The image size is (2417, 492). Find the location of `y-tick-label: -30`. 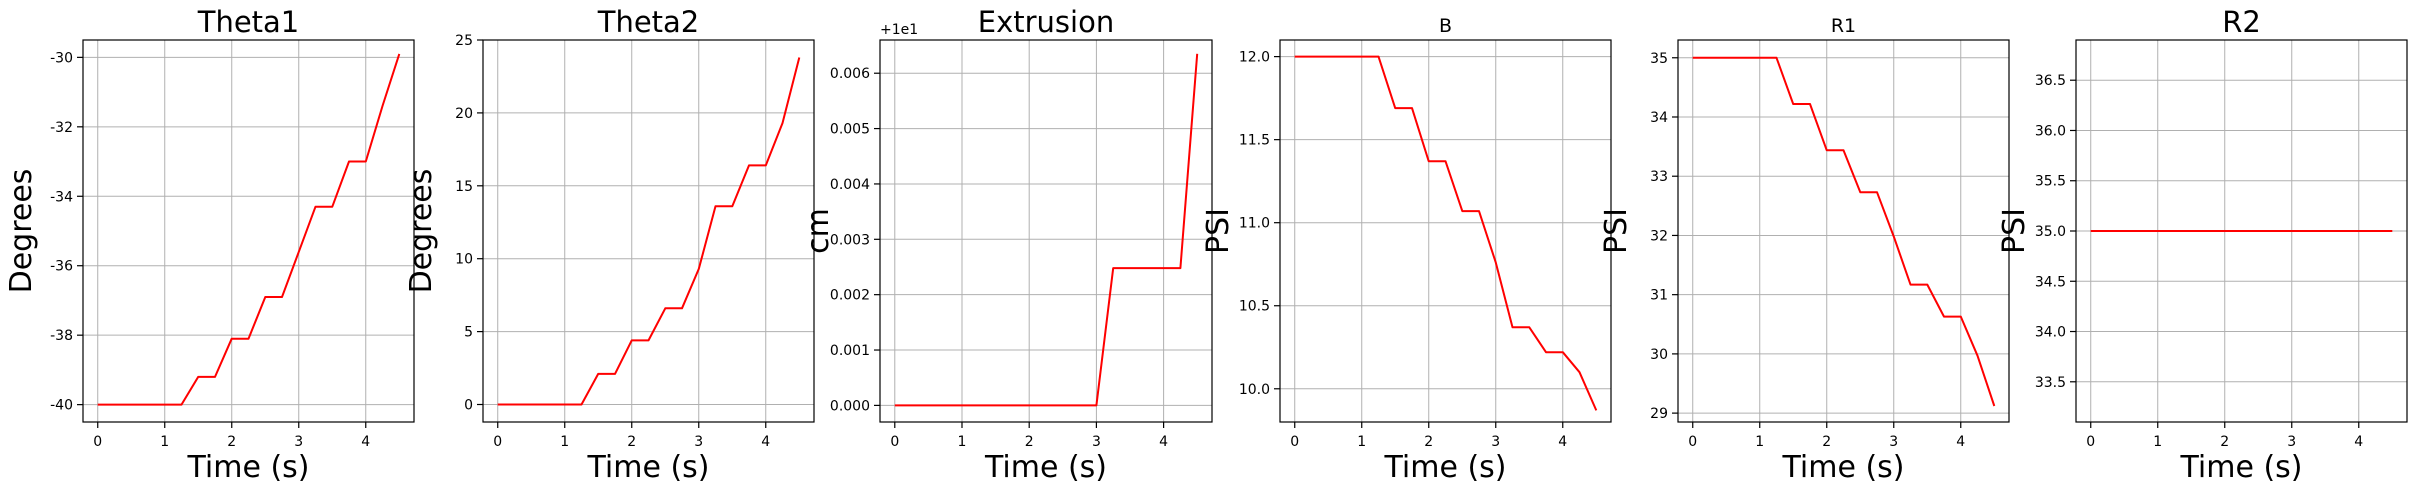

y-tick-label: -30 is located at coordinates (61, 58).